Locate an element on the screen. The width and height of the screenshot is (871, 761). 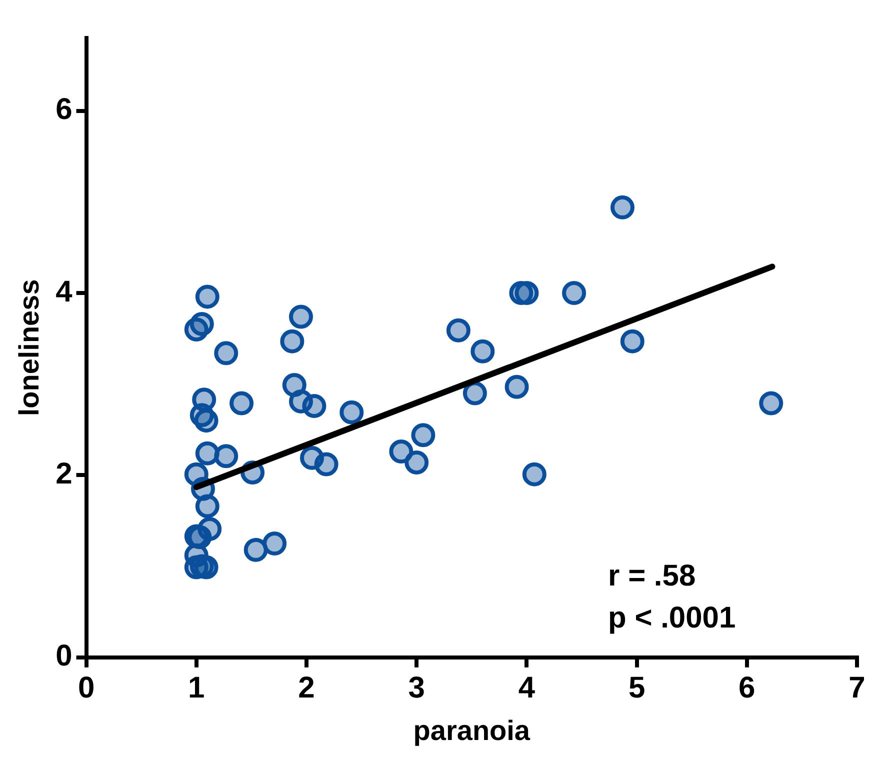
annotation: p < .0001 is located at coordinates (672, 617).